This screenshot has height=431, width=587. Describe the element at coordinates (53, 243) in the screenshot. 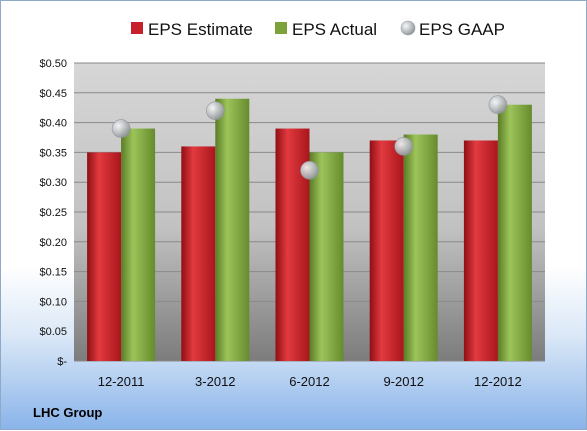

I see `y-tick-label: $0.20` at that location.